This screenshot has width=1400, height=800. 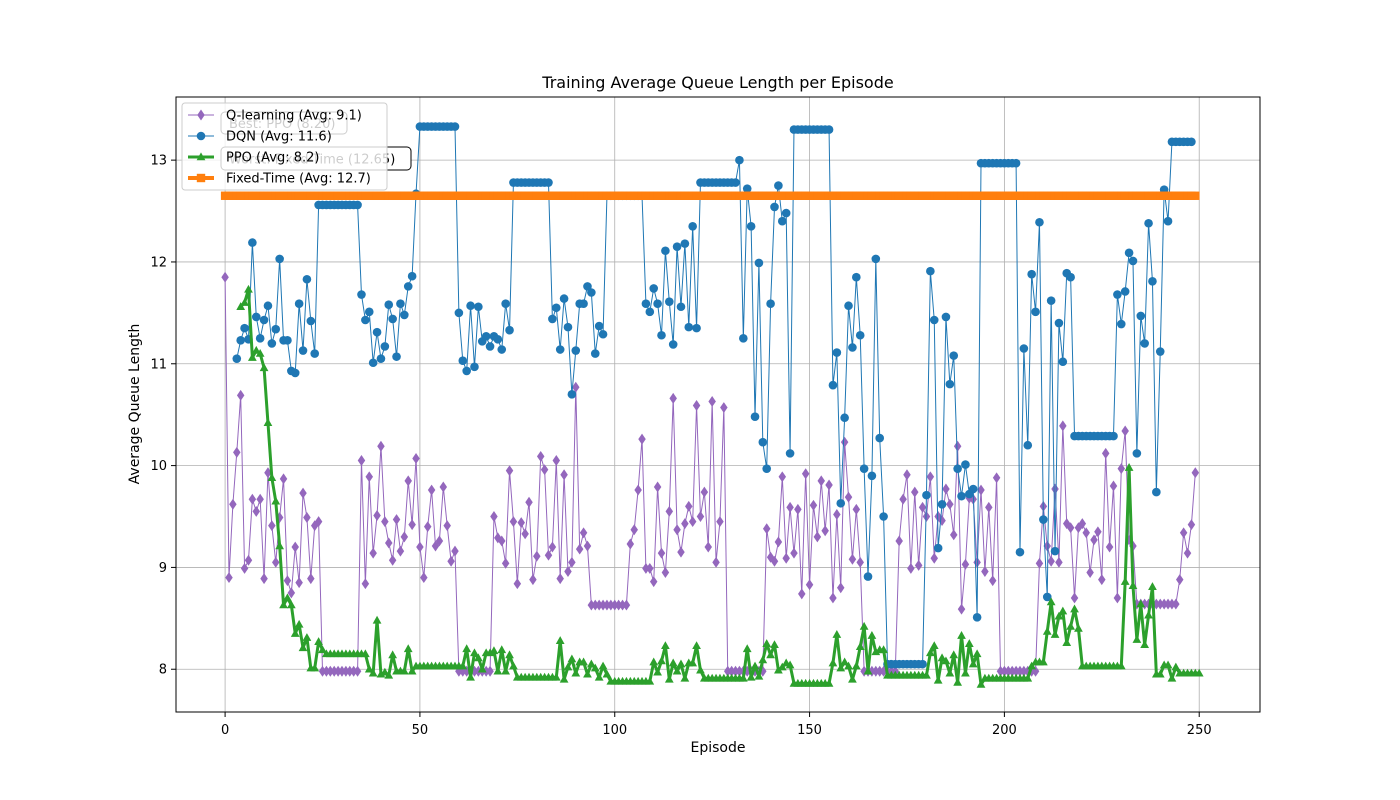 What do you see at coordinates (284, 146) in the screenshot?
I see `legend-box` at bounding box center [284, 146].